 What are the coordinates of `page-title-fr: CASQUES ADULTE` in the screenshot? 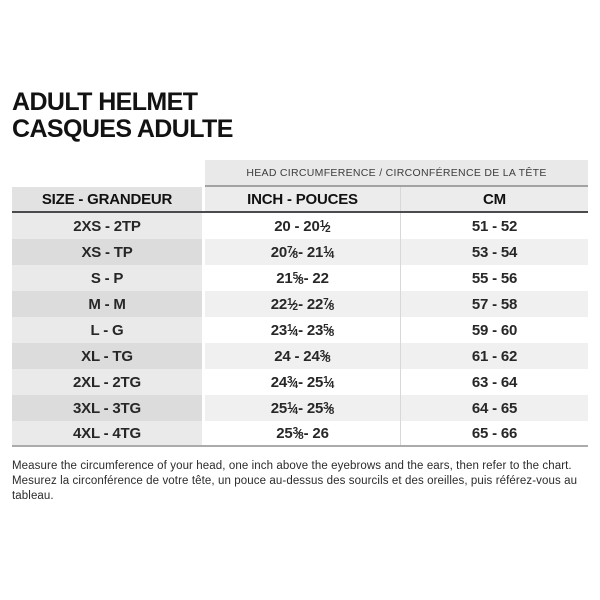 It's located at (122, 129).